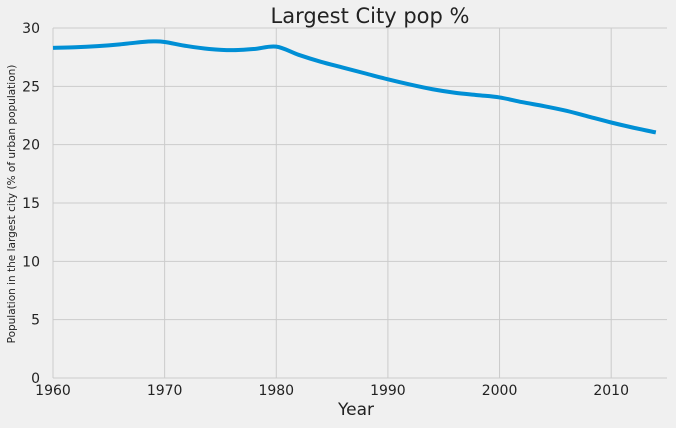  Describe the element at coordinates (370, 16) in the screenshot. I see `chart-title: Largest City pop %` at that location.